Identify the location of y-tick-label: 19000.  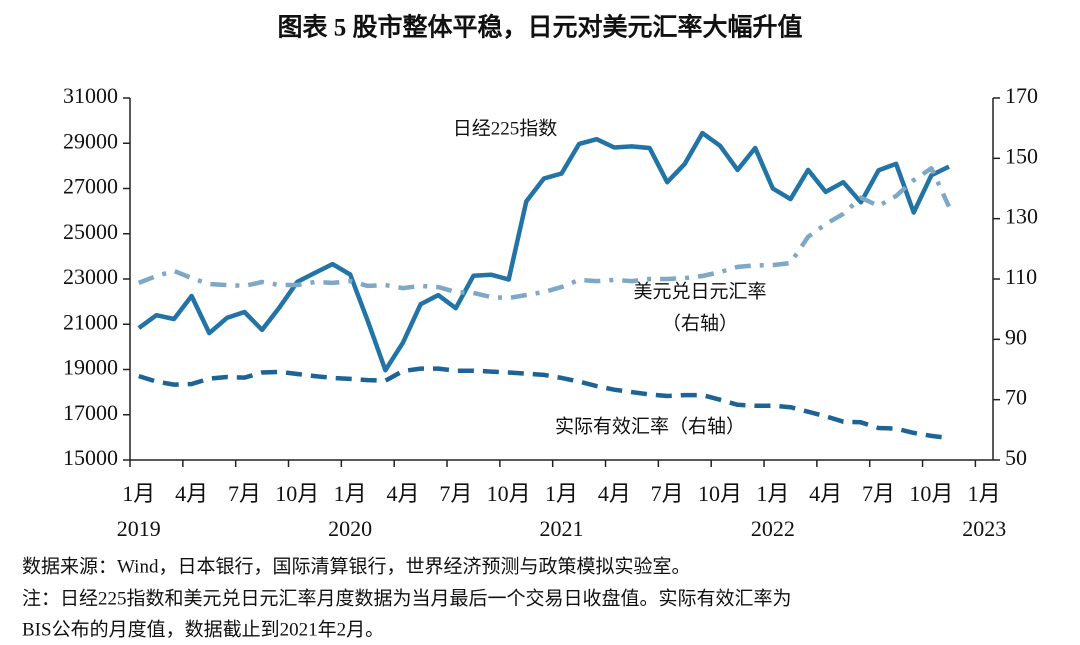
(90, 367).